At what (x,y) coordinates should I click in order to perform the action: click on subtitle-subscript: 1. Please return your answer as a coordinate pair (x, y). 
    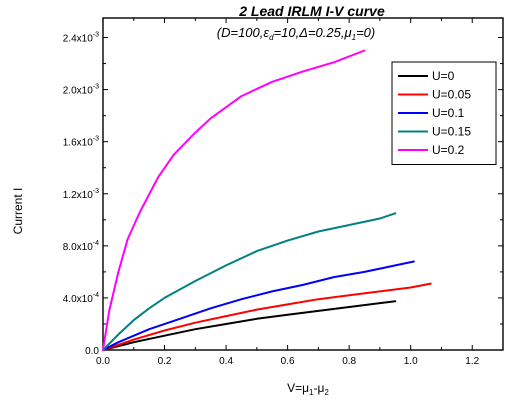
    Looking at the image, I should click on (354, 37).